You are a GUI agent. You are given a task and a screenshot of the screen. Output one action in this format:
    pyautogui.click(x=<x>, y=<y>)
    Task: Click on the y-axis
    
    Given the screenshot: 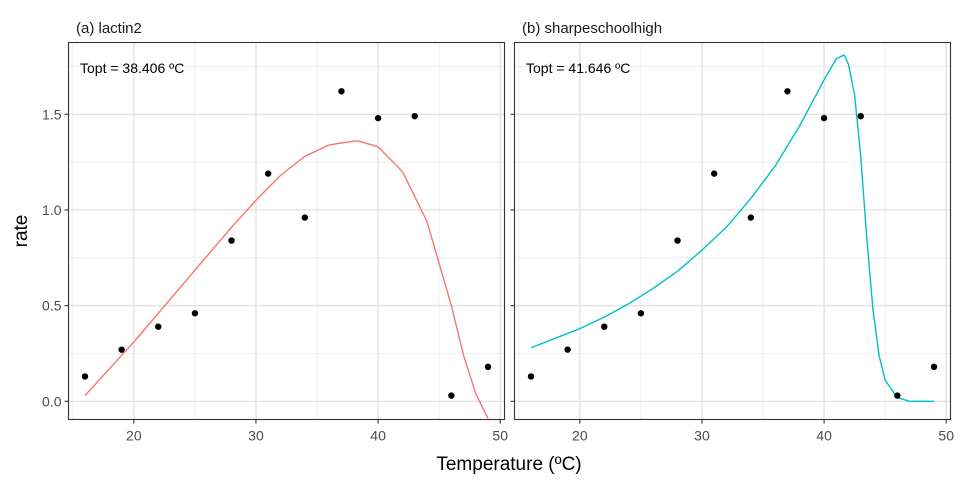 What is the action you would take?
    pyautogui.click(x=512, y=257)
    